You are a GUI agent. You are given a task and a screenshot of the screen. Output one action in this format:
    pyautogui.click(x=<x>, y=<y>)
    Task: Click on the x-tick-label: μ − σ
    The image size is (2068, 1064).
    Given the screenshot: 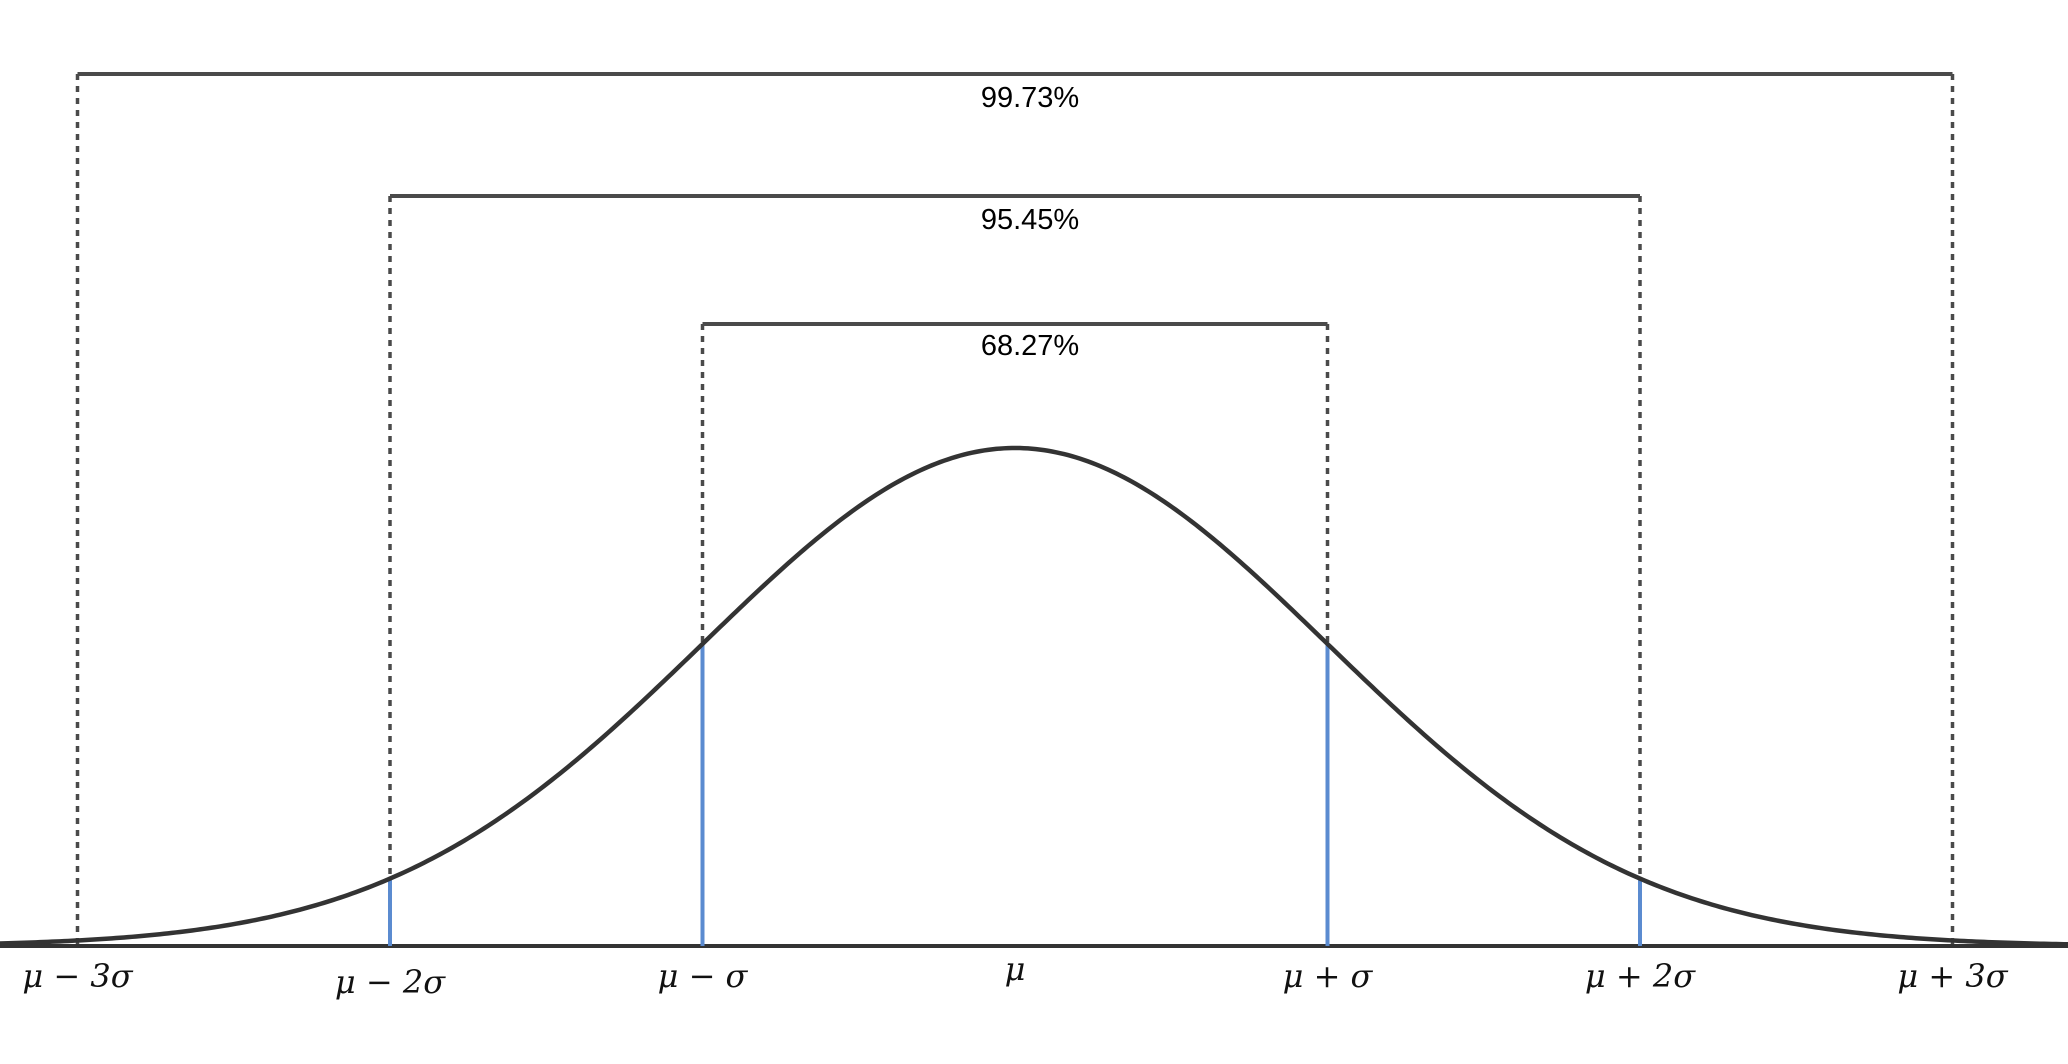 What is the action you would take?
    pyautogui.click(x=703, y=976)
    